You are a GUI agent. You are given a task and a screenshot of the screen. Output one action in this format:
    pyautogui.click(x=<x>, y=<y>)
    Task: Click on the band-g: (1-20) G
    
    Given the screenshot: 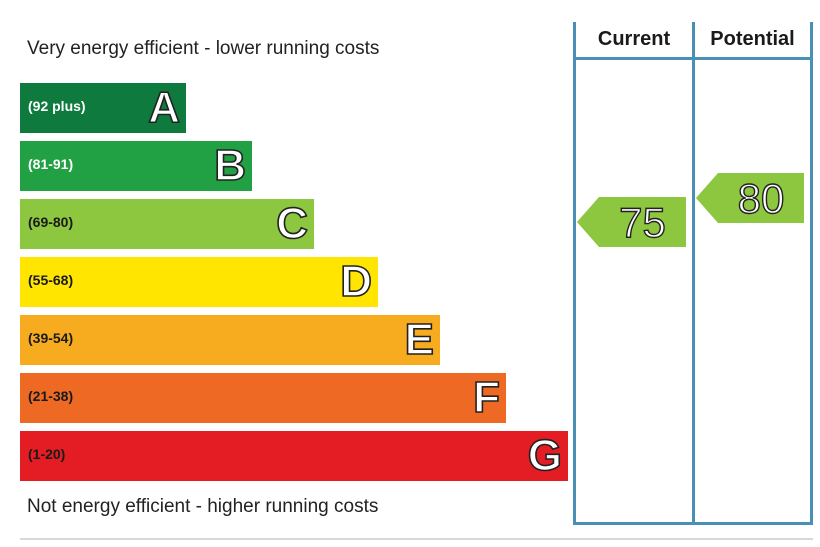 What is the action you would take?
    pyautogui.click(x=294, y=456)
    